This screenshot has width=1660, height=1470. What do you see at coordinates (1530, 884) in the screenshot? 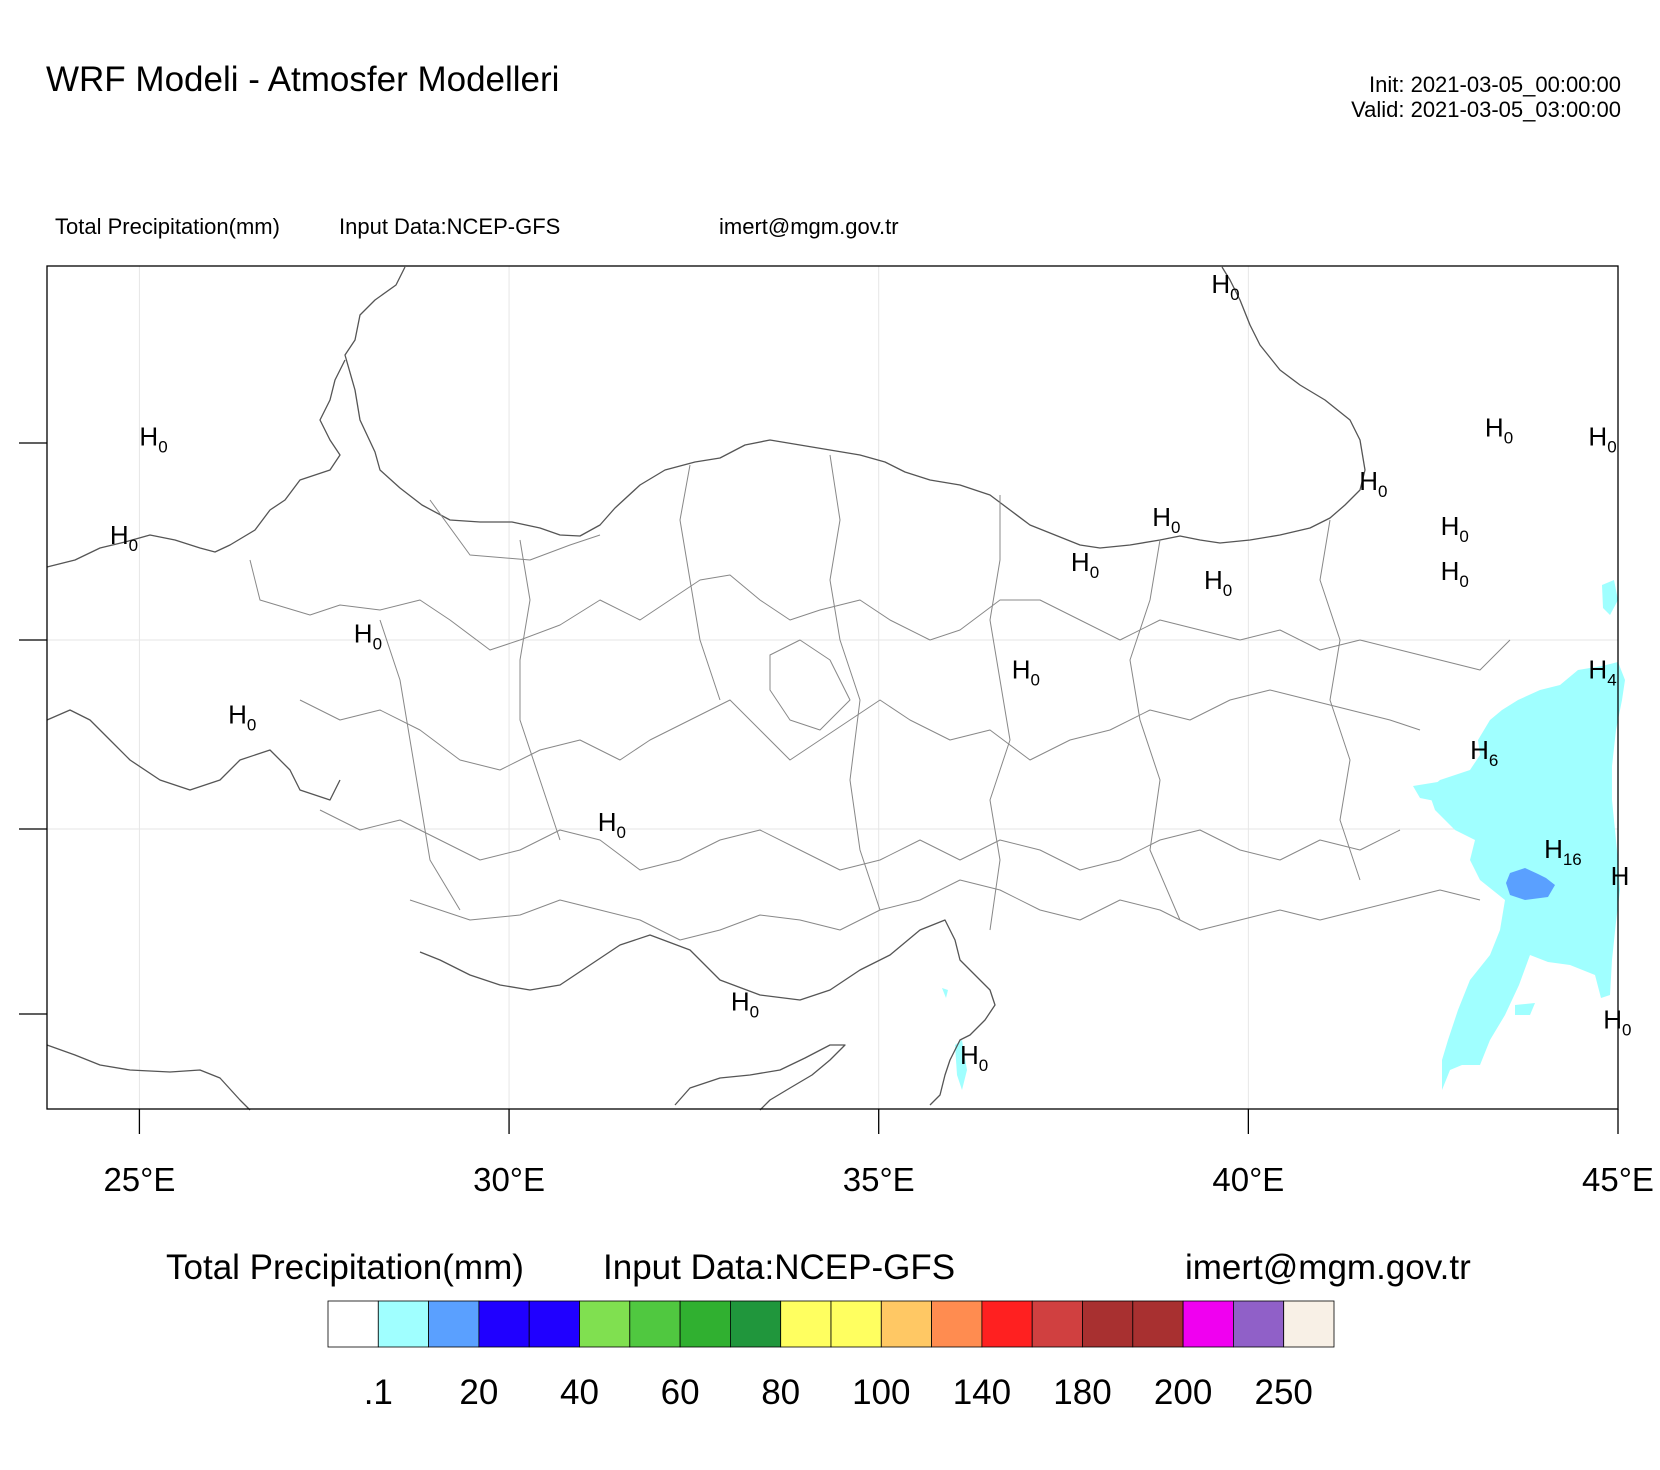
I see `precip-area-max` at bounding box center [1530, 884].